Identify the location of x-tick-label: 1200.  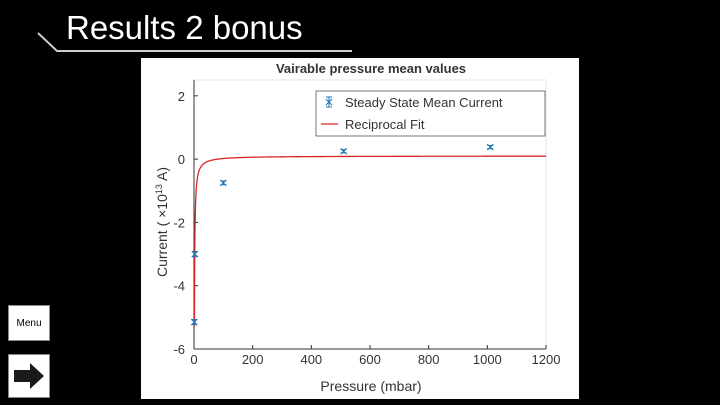
(546, 359).